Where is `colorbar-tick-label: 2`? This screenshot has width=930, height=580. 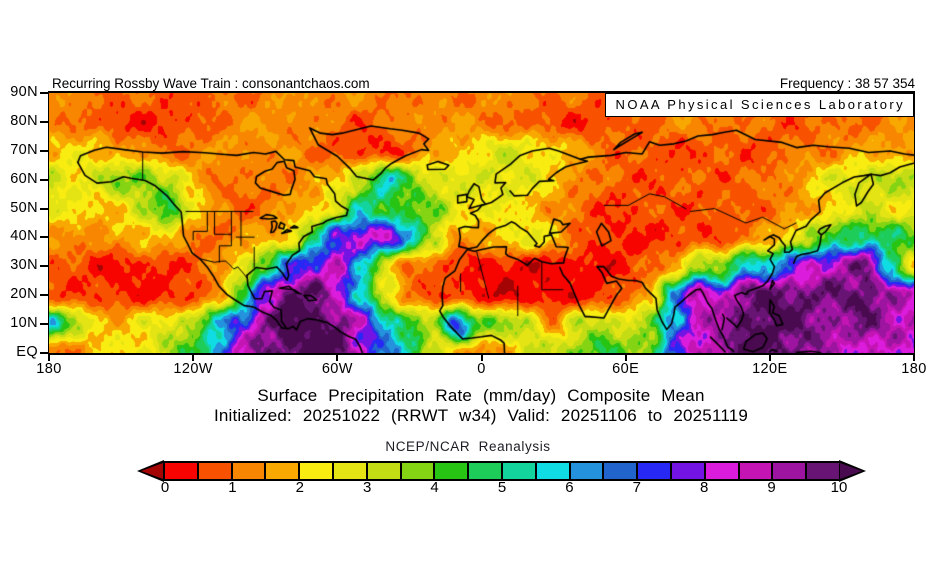 colorbar-tick-label: 2 is located at coordinates (299, 487).